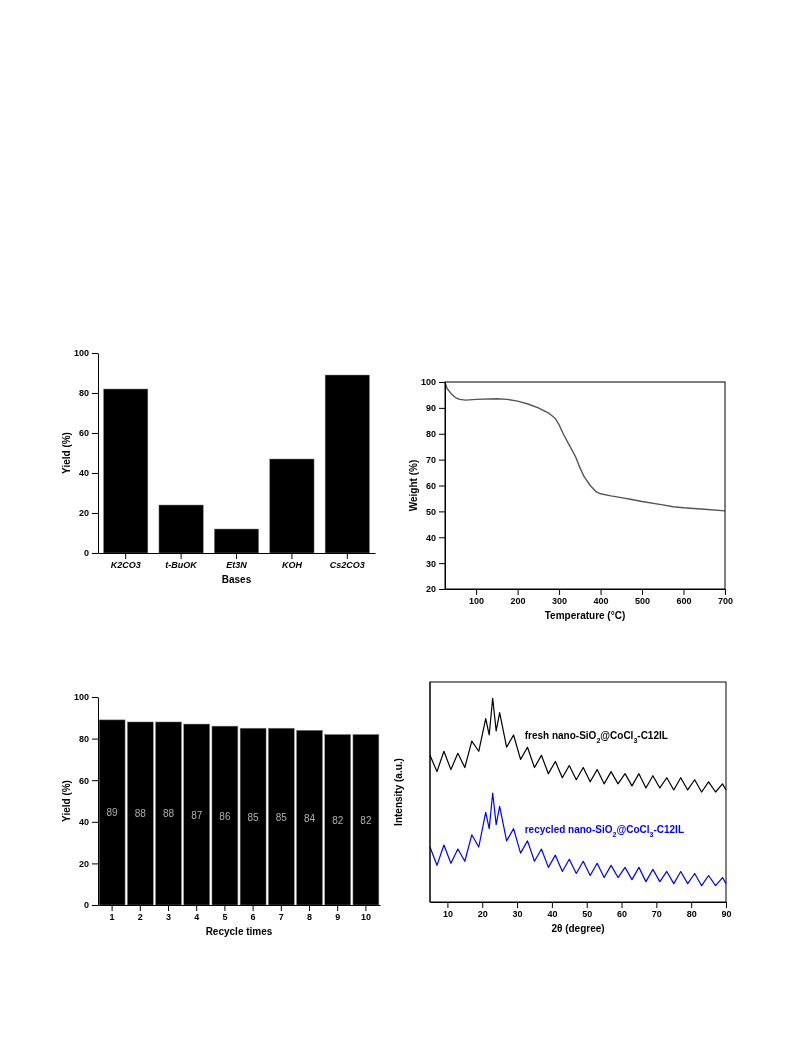 This screenshot has width=793, height=1043. What do you see at coordinates (112, 813) in the screenshot?
I see `data-label: 89` at bounding box center [112, 813].